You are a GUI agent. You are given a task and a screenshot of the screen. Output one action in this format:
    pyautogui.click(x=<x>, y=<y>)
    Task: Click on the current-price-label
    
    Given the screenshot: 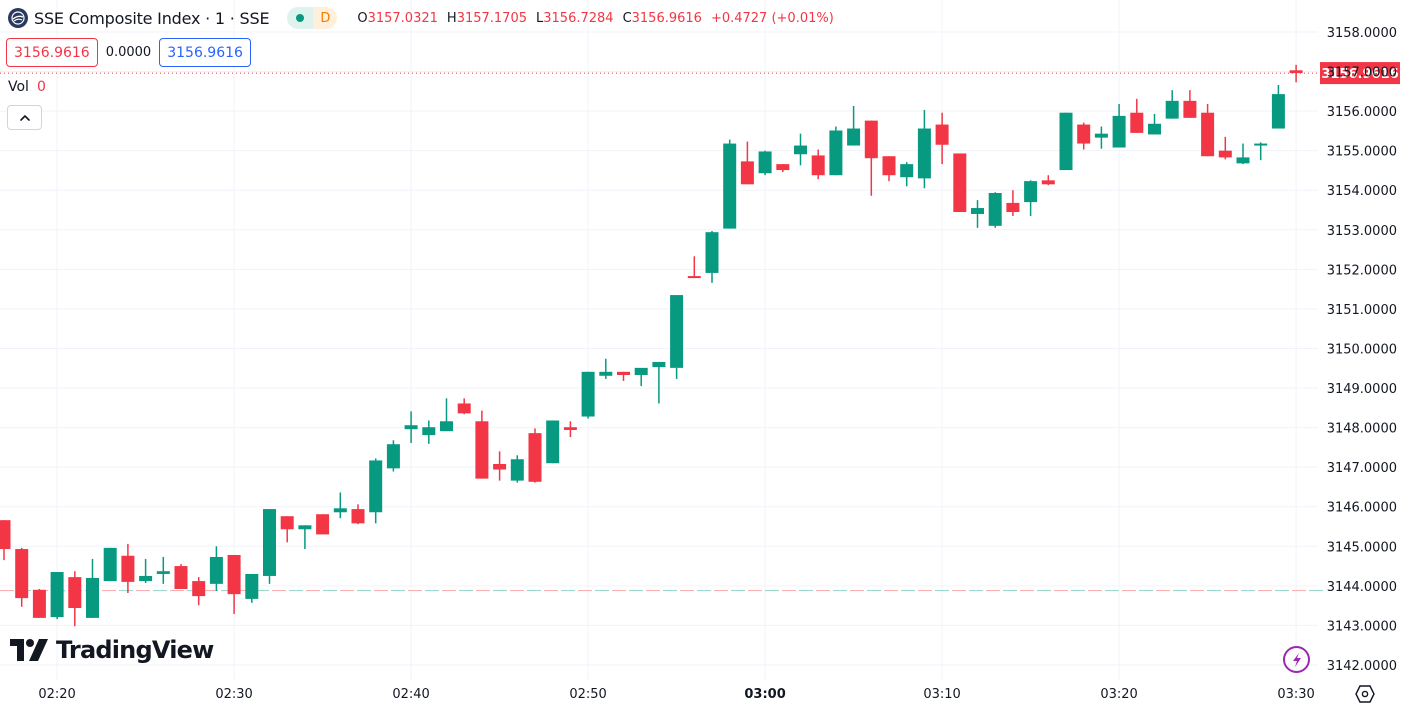 What is the action you would take?
    pyautogui.click(x=1360, y=73)
    